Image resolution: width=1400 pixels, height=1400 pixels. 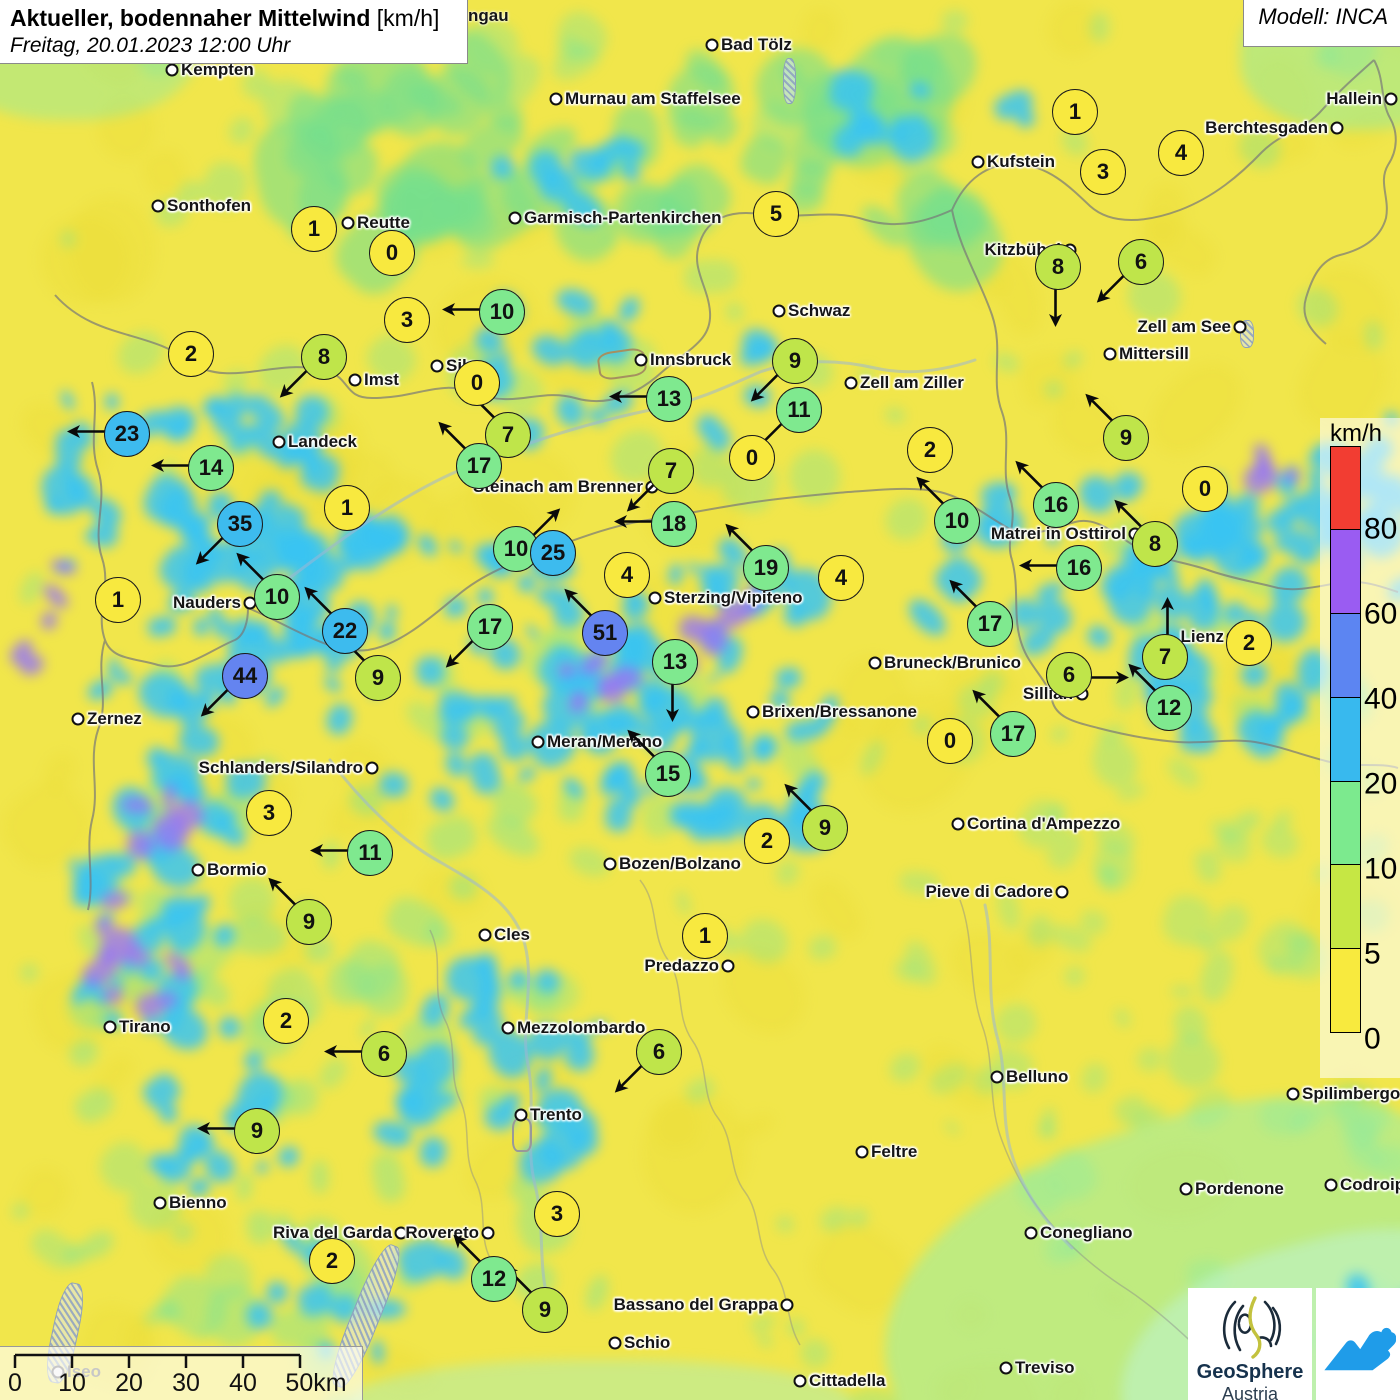 What do you see at coordinates (819, 310) in the screenshot?
I see `city-label: Schwaz` at bounding box center [819, 310].